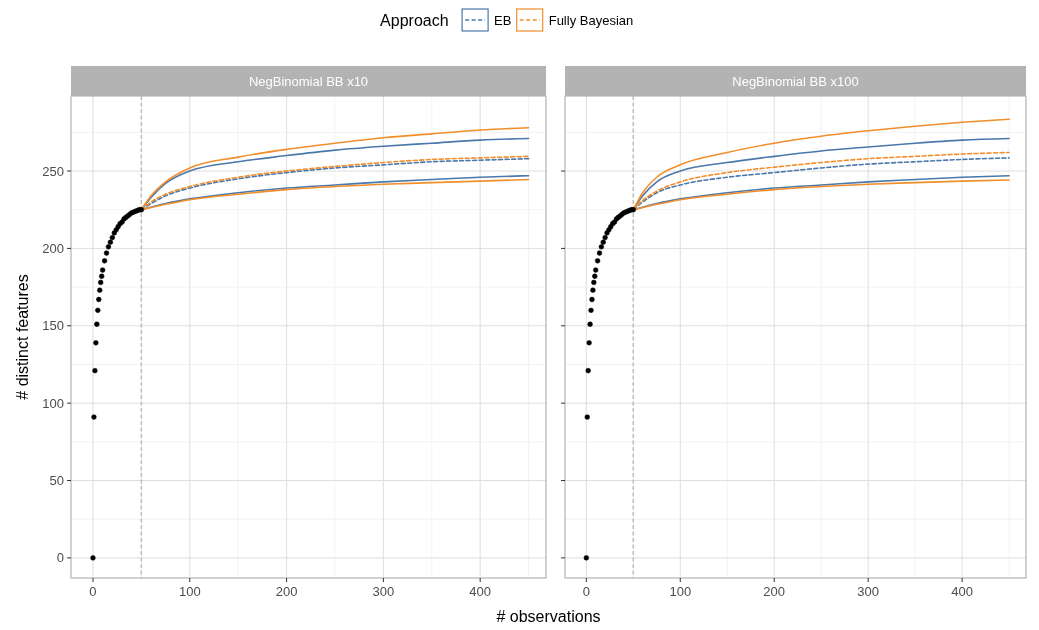 The height and width of the screenshot is (630, 1039). What do you see at coordinates (56, 481) in the screenshot?
I see `y-tick-label: 50` at bounding box center [56, 481].